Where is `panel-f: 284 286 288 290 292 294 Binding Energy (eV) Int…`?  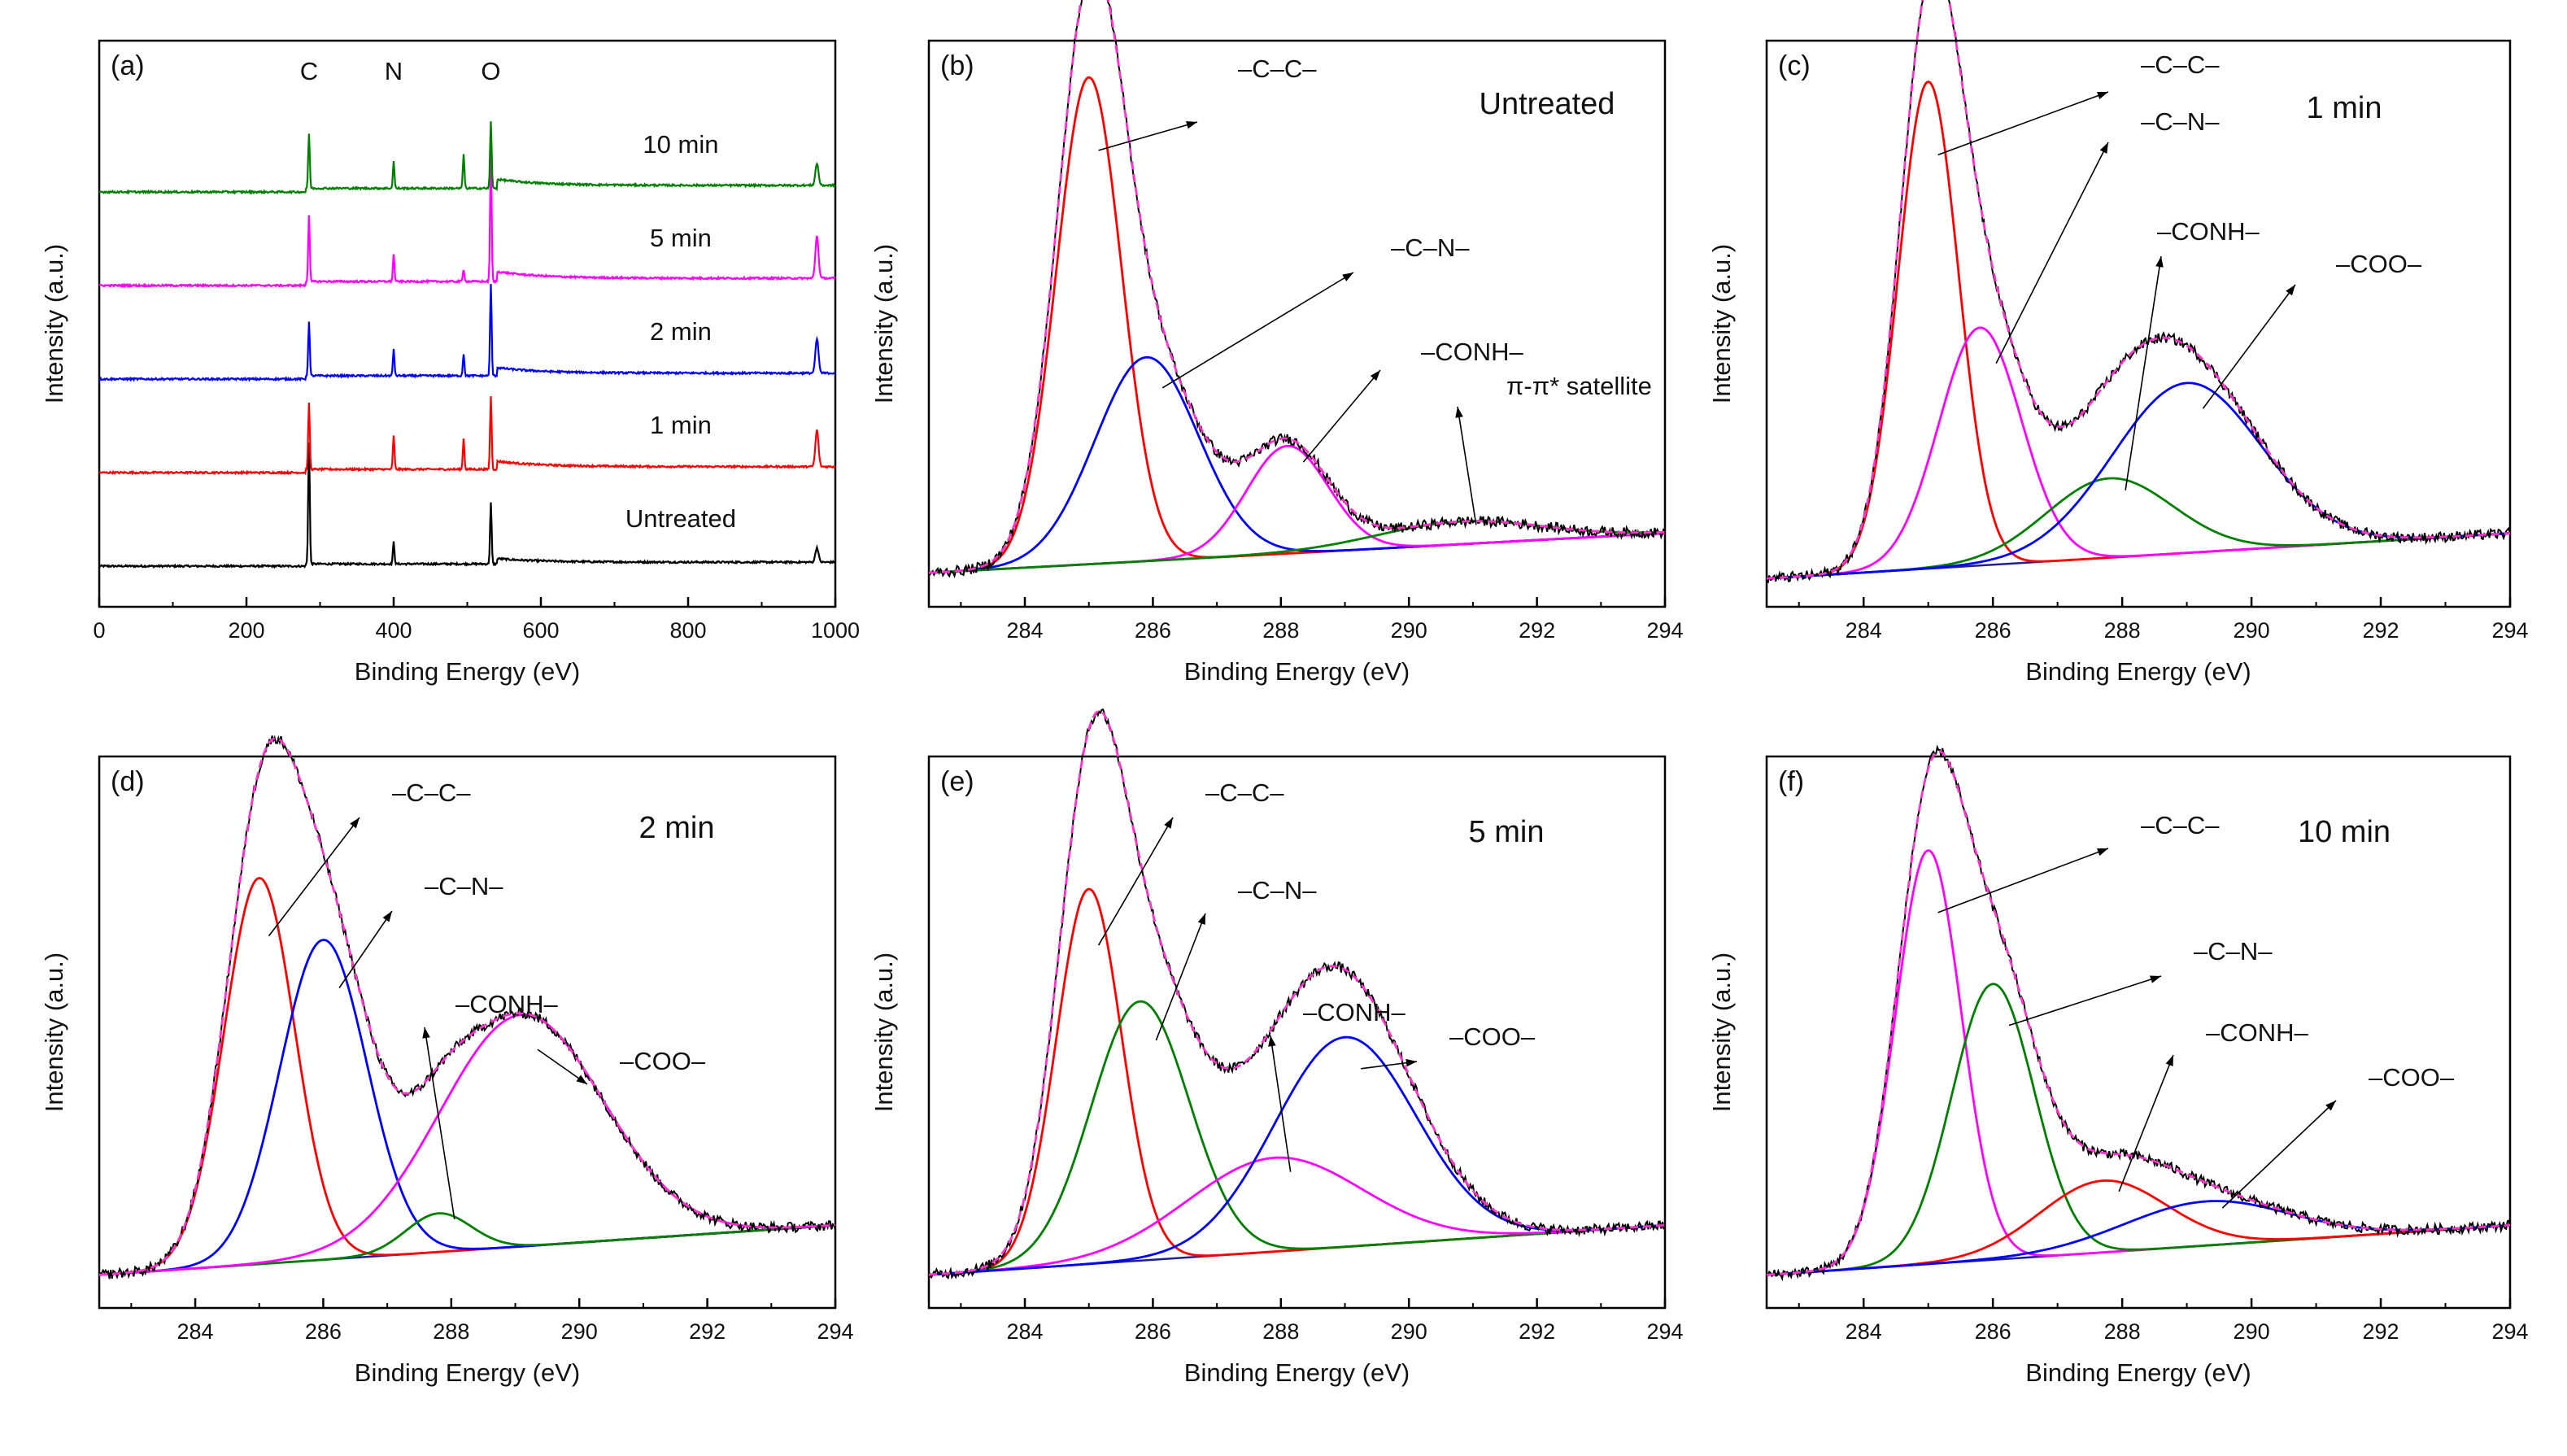 panel-f: 284 286 288 290 292 294 Binding Energy (eV) Int… is located at coordinates (2118, 1065).